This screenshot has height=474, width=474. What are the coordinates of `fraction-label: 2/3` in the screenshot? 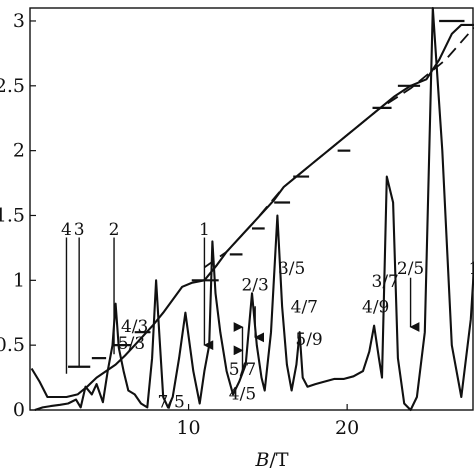 It's located at (254, 286).